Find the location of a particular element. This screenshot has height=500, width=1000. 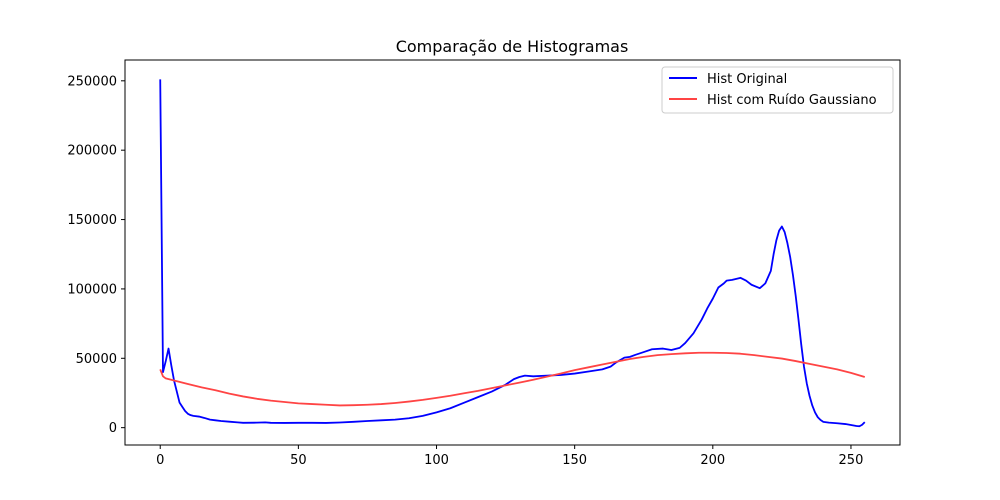

x-tick-label: 150 is located at coordinates (574, 460).